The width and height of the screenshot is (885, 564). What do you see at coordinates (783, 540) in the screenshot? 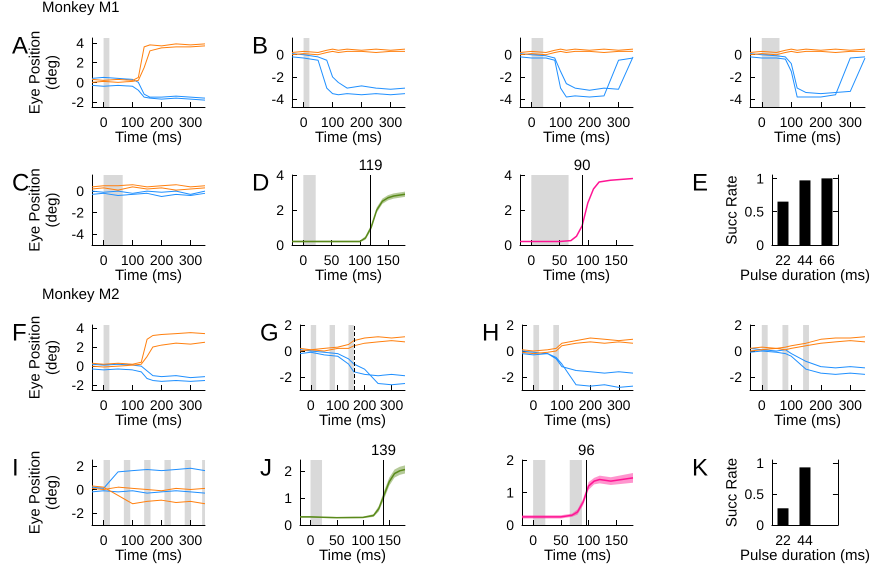
I see `x-tick-label: 22` at bounding box center [783, 540].